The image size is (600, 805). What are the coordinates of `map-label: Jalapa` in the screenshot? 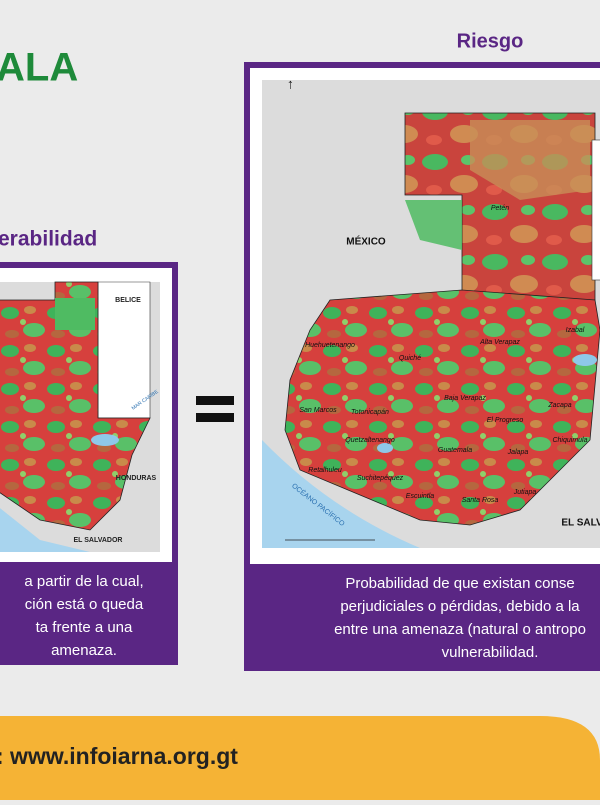 It's located at (518, 452).